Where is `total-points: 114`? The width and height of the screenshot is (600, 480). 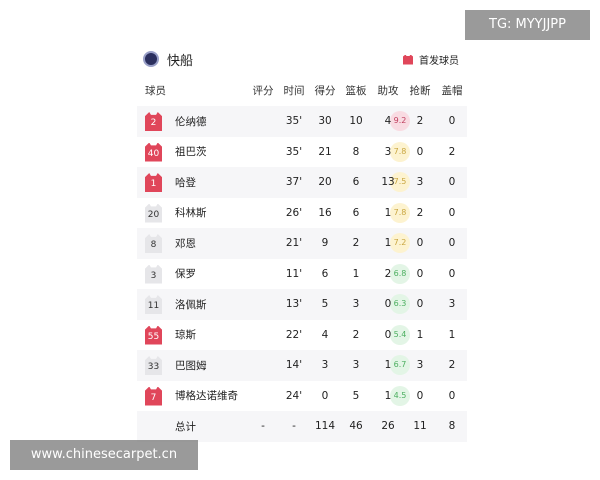
total-points: 114 is located at coordinates (325, 426).